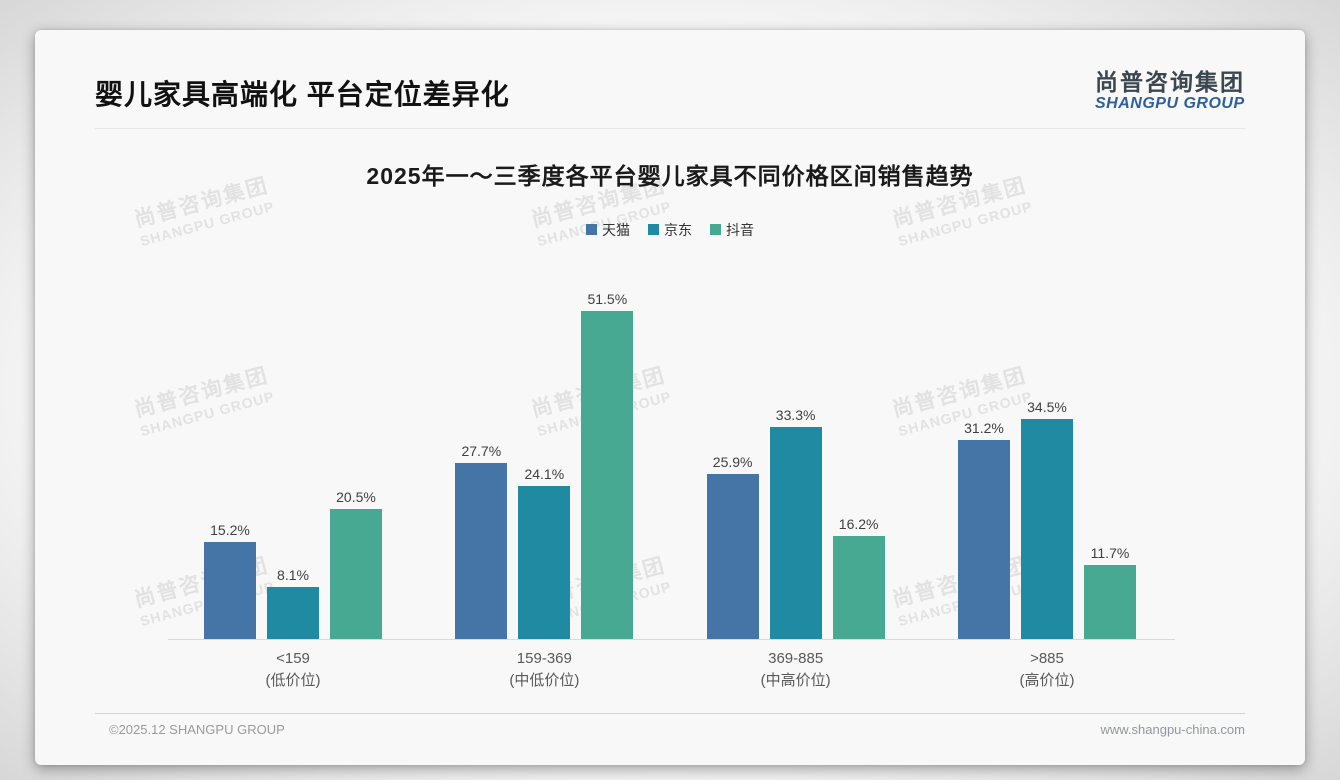 The height and width of the screenshot is (780, 1340). What do you see at coordinates (544, 658) in the screenshot?
I see `x-axis-range: 159-369` at bounding box center [544, 658].